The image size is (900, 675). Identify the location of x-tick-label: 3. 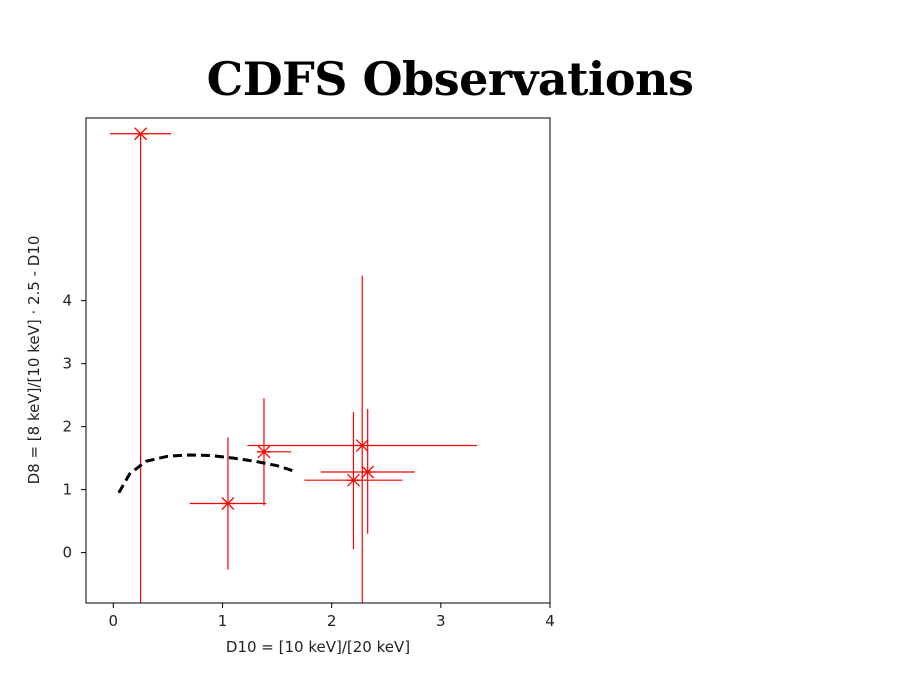
(441, 621).